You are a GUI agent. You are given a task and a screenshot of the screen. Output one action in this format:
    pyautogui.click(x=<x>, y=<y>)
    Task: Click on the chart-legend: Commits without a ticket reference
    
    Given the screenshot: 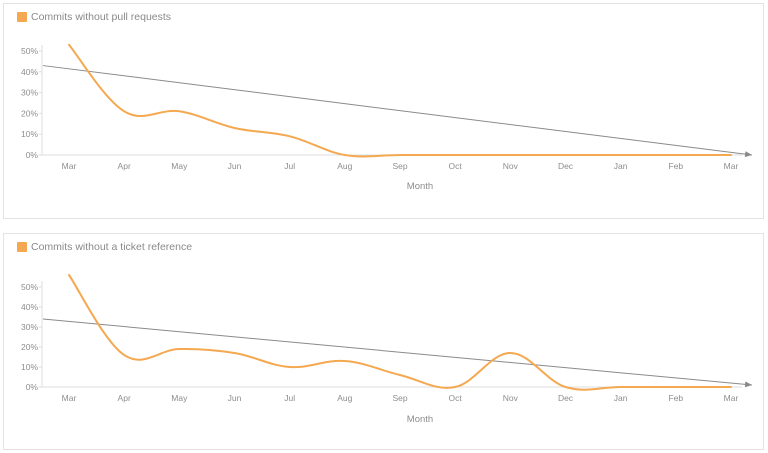 What is the action you would take?
    pyautogui.click(x=104, y=247)
    